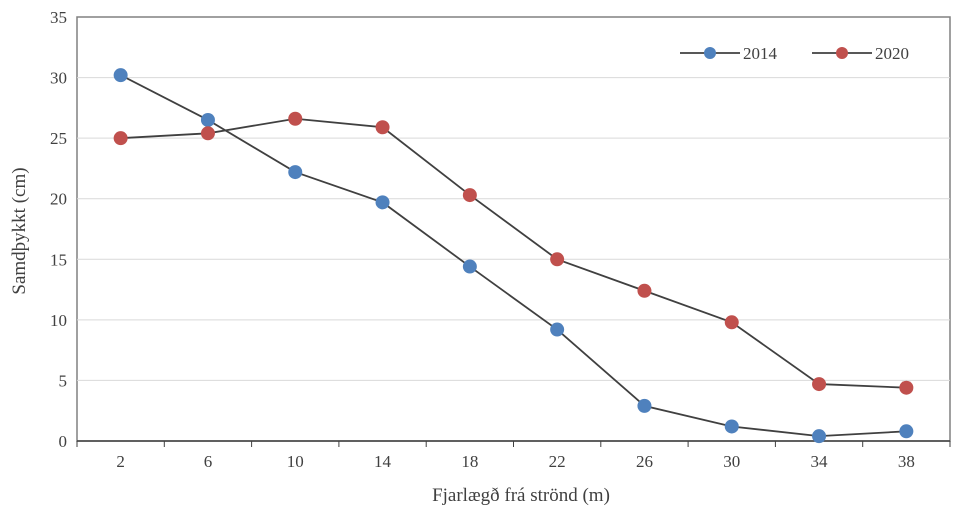 The height and width of the screenshot is (508, 954). What do you see at coordinates (469, 461) in the screenshot?
I see `x-tick-label: 18` at bounding box center [469, 461].